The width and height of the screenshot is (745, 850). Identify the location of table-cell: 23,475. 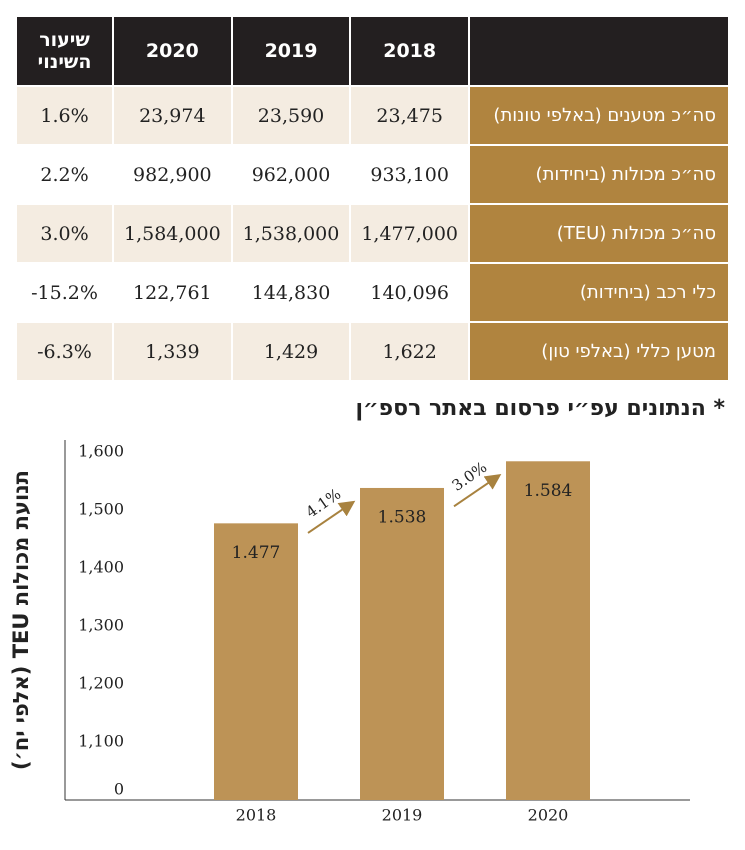
(409, 115).